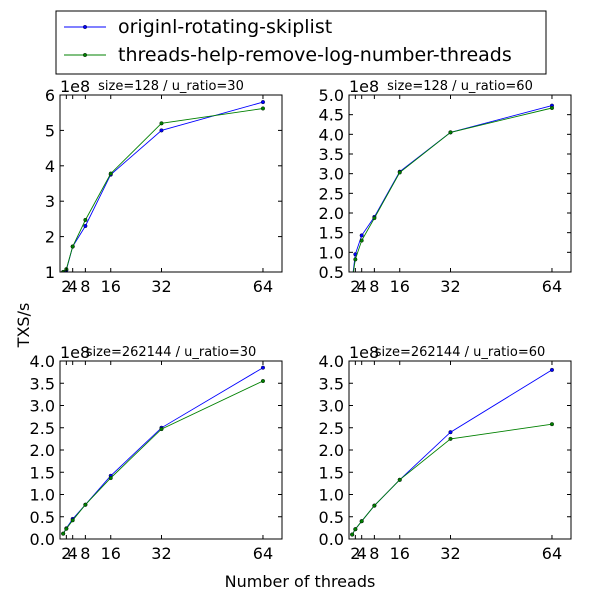 The width and height of the screenshot is (600, 600). Describe the element at coordinates (301, 42) in the screenshot. I see `legend-frame` at that location.